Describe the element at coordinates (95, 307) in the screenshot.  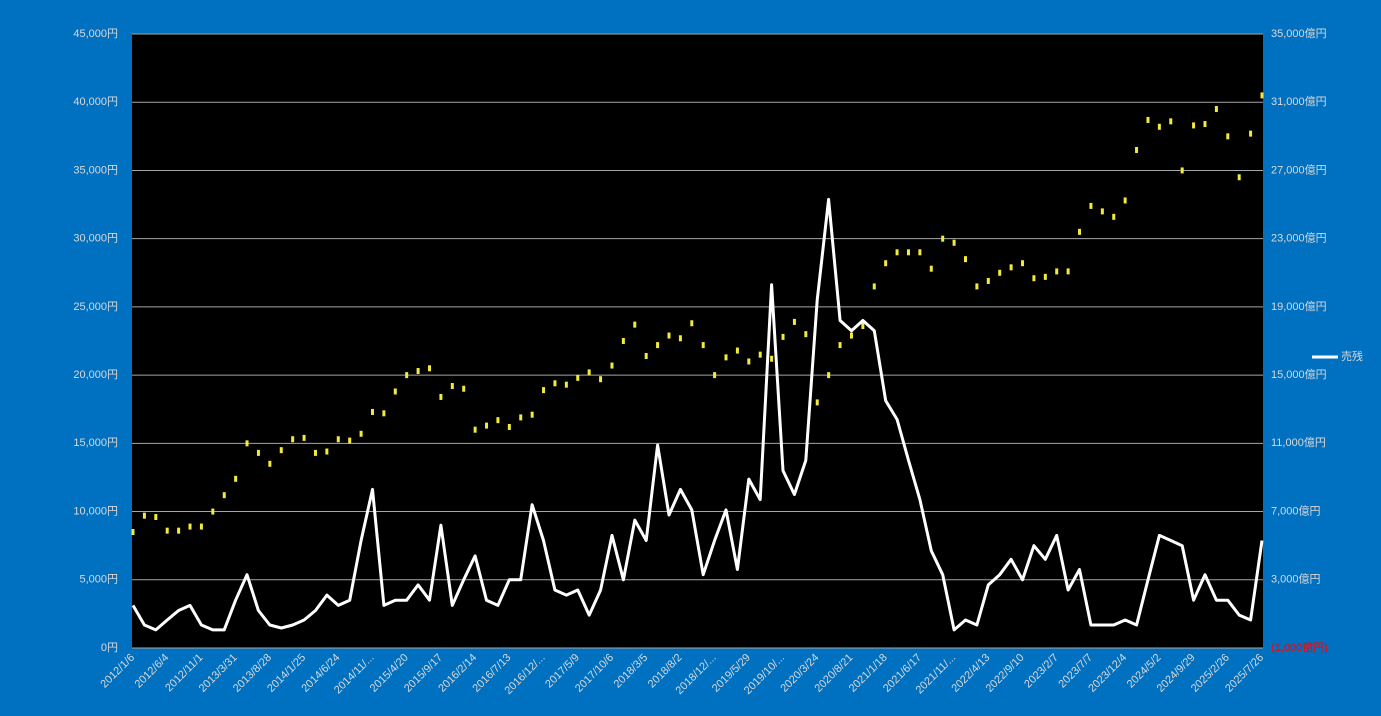
I see `y-tick-label: 25,000円` at that location.